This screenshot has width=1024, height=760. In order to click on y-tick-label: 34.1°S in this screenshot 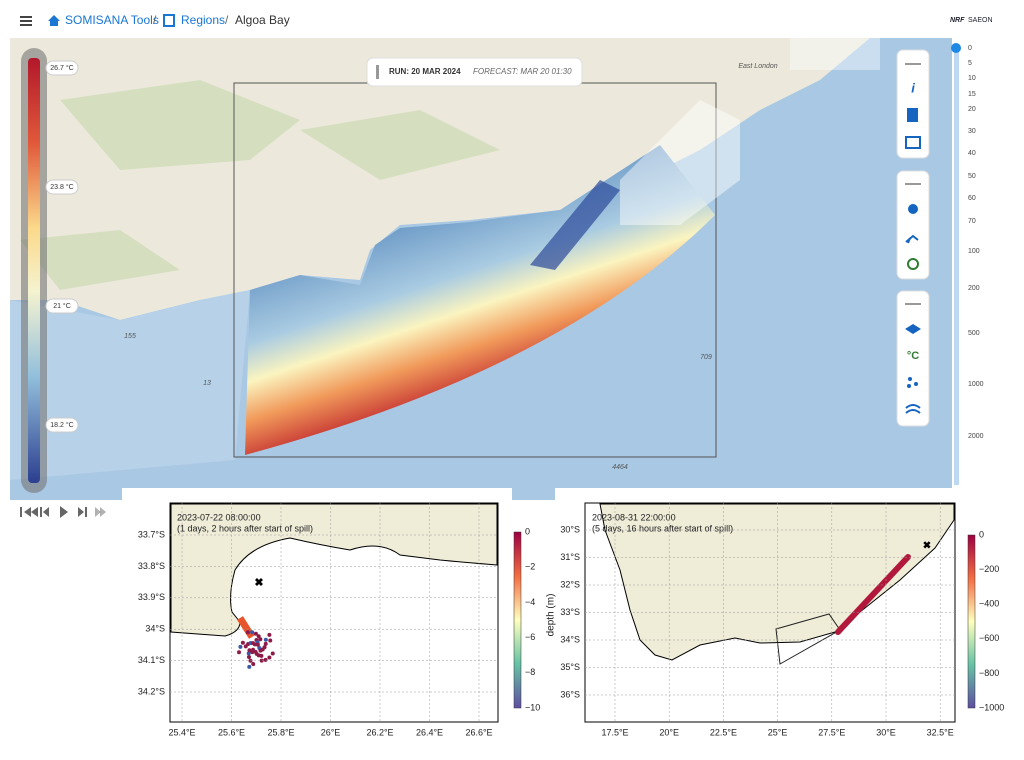, I will do `click(151, 660)`.